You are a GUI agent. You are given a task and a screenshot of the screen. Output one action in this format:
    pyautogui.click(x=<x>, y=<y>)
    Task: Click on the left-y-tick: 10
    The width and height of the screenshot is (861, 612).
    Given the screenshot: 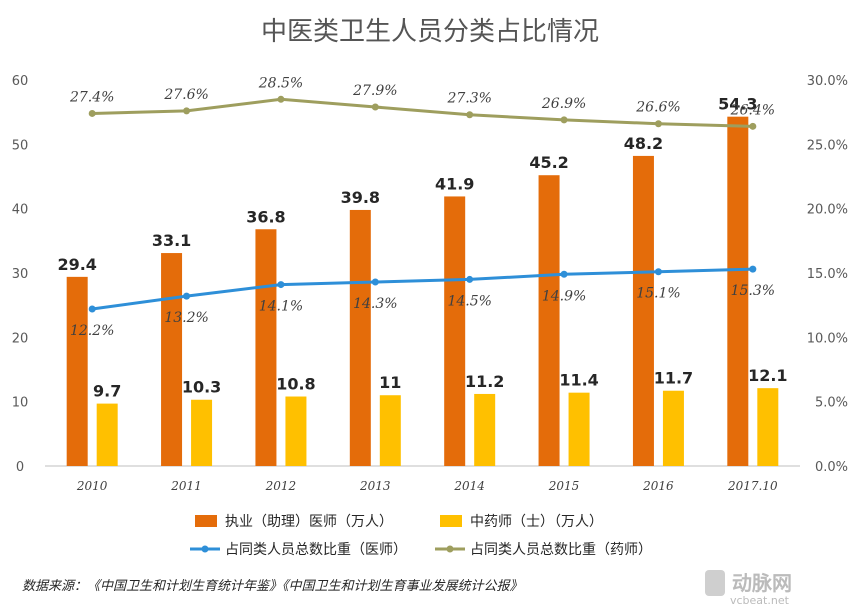 What is the action you would take?
    pyautogui.click(x=20, y=403)
    